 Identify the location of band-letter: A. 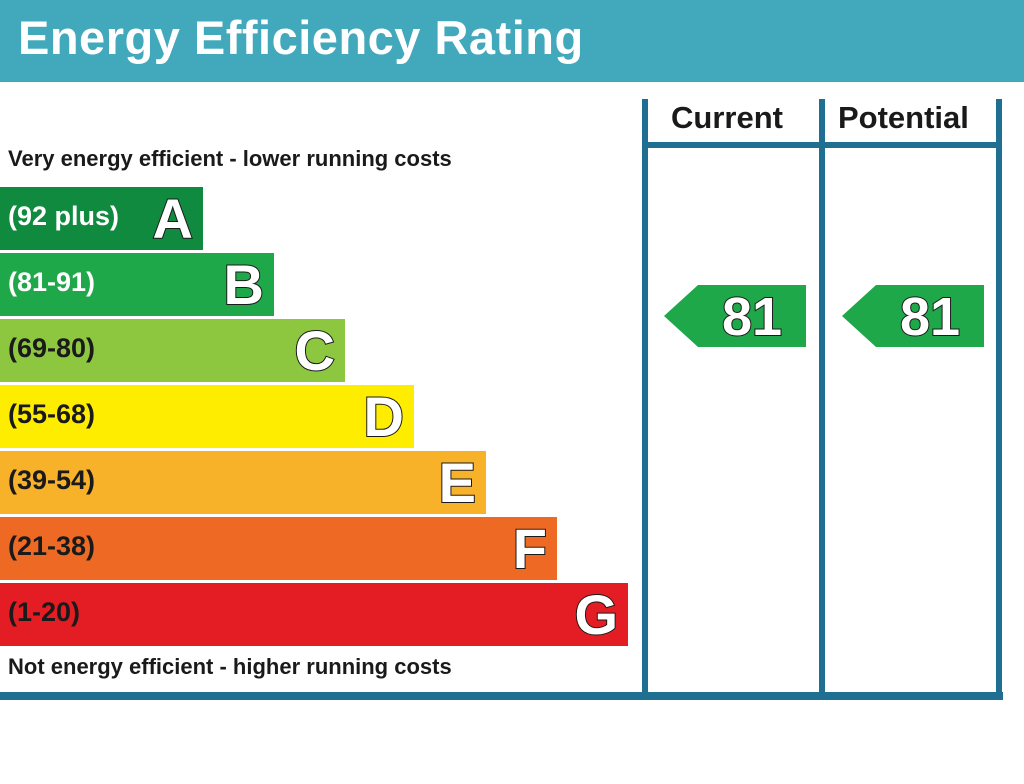
(173, 218).